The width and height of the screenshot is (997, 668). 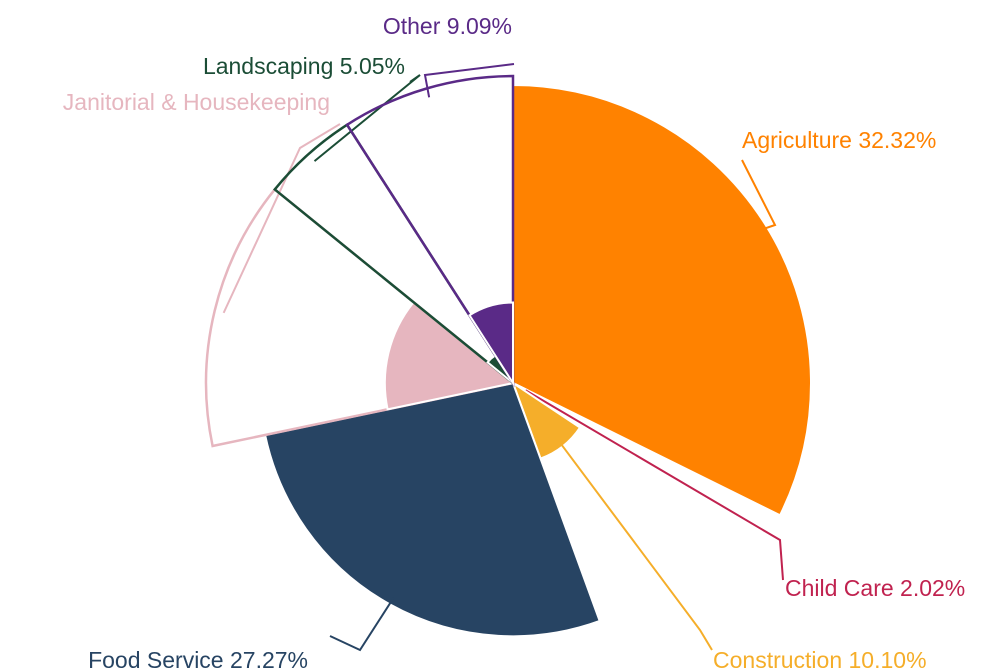 What do you see at coordinates (447, 26) in the screenshot?
I see `slice-label: Other 9.09%` at bounding box center [447, 26].